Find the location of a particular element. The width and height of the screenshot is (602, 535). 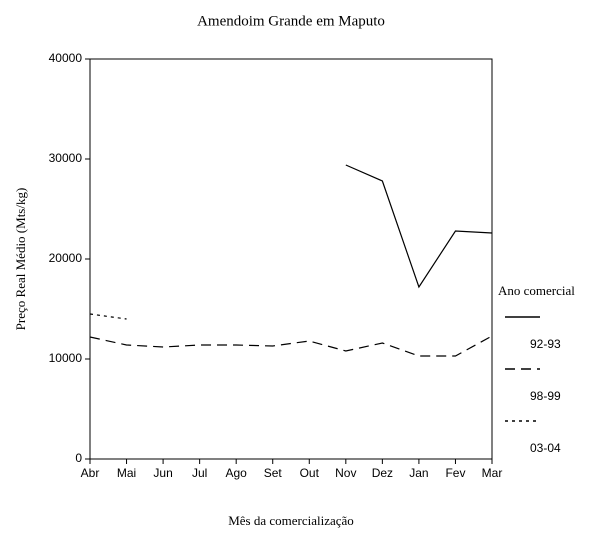

legend-label: 92-93 is located at coordinates (545, 344).